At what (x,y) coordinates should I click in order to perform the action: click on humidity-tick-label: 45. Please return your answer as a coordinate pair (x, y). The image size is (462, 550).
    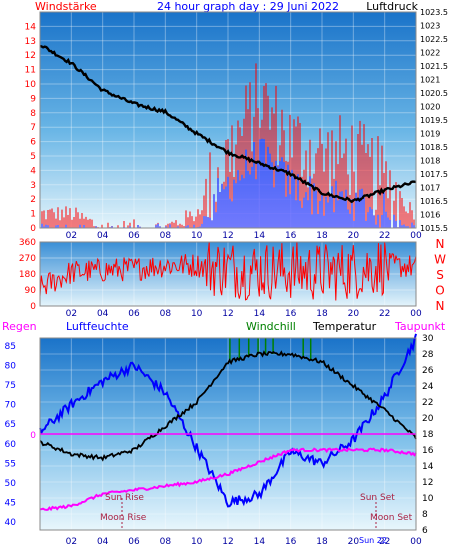
    Looking at the image, I should click on (10, 504).